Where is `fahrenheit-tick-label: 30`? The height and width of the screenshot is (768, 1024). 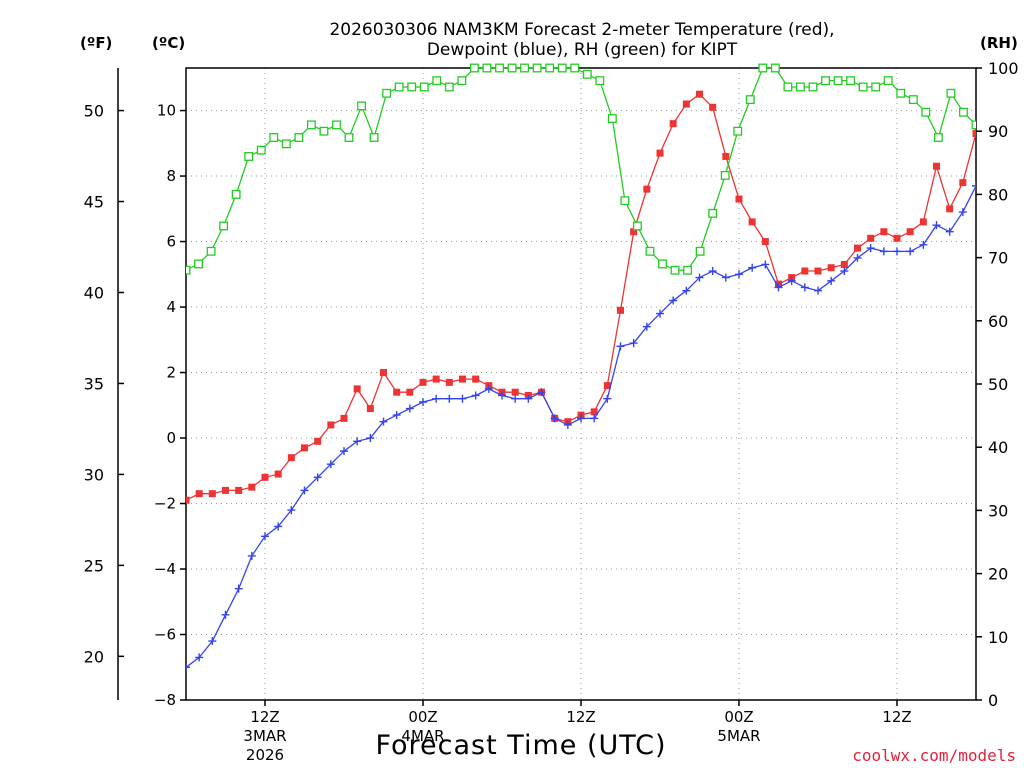 fahrenheit-tick-label: 30 is located at coordinates (94, 474).